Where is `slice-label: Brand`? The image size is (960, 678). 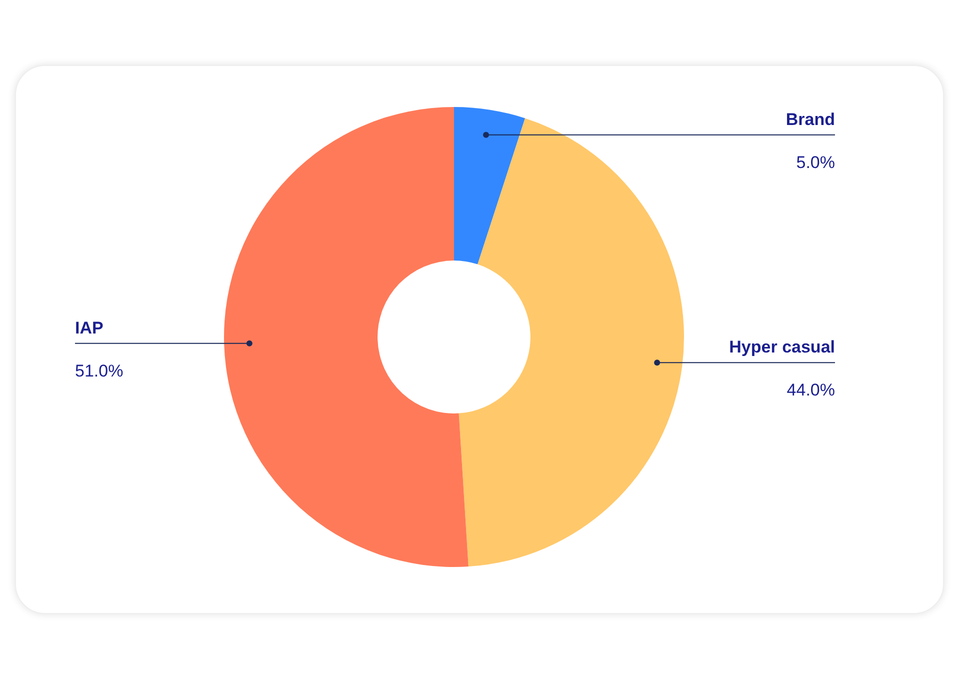
slice-label: Brand is located at coordinates (810, 119).